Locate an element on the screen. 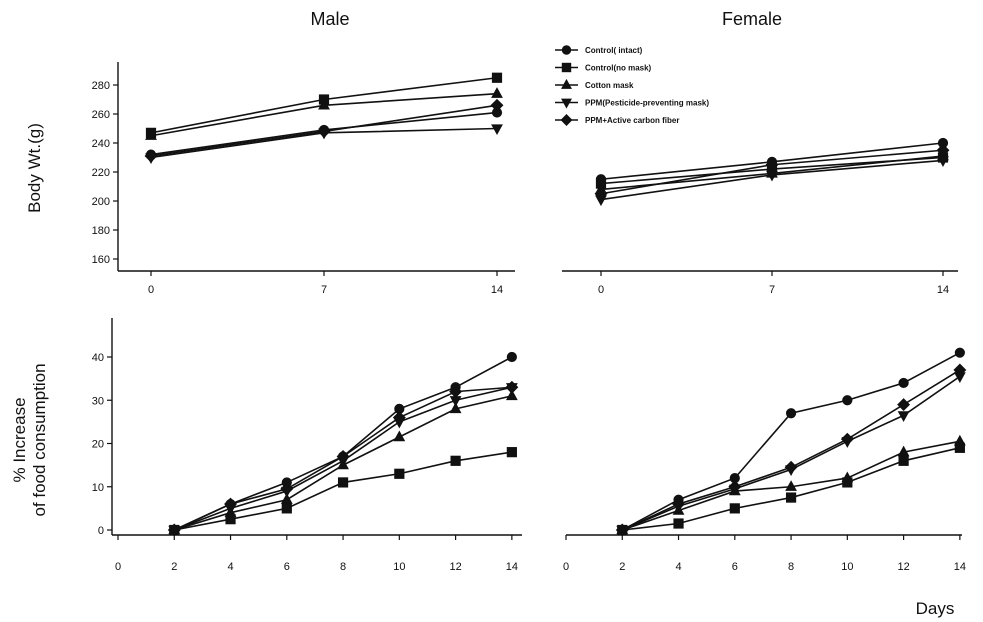  legend-label: PPM(Pesticide-preventing mask) is located at coordinates (647, 103).